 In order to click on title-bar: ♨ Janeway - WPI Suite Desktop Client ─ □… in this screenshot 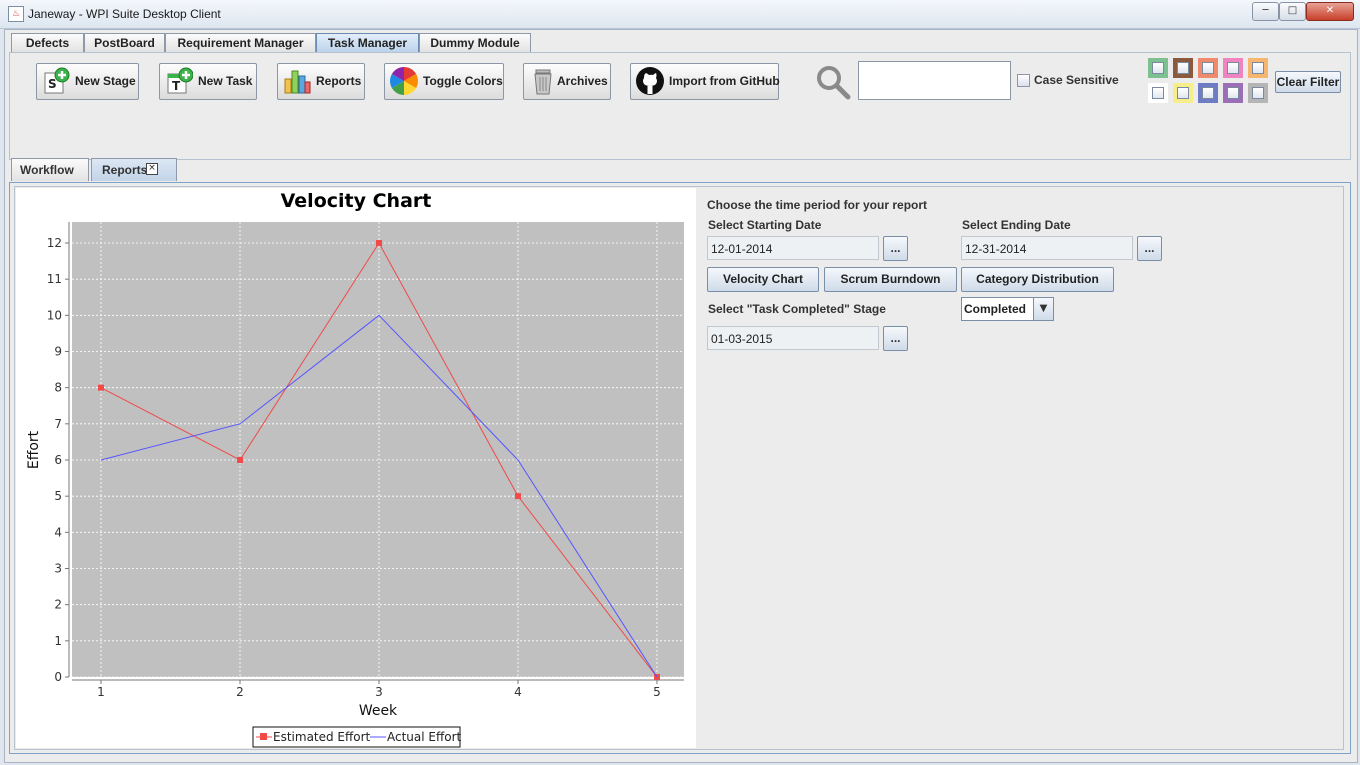, I will do `click(680, 14)`.